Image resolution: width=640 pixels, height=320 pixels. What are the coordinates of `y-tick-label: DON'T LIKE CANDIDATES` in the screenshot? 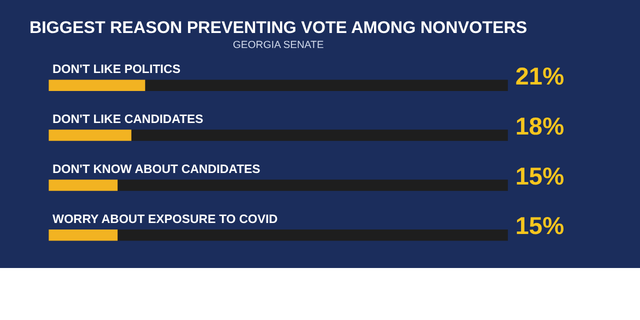 It's located at (128, 119).